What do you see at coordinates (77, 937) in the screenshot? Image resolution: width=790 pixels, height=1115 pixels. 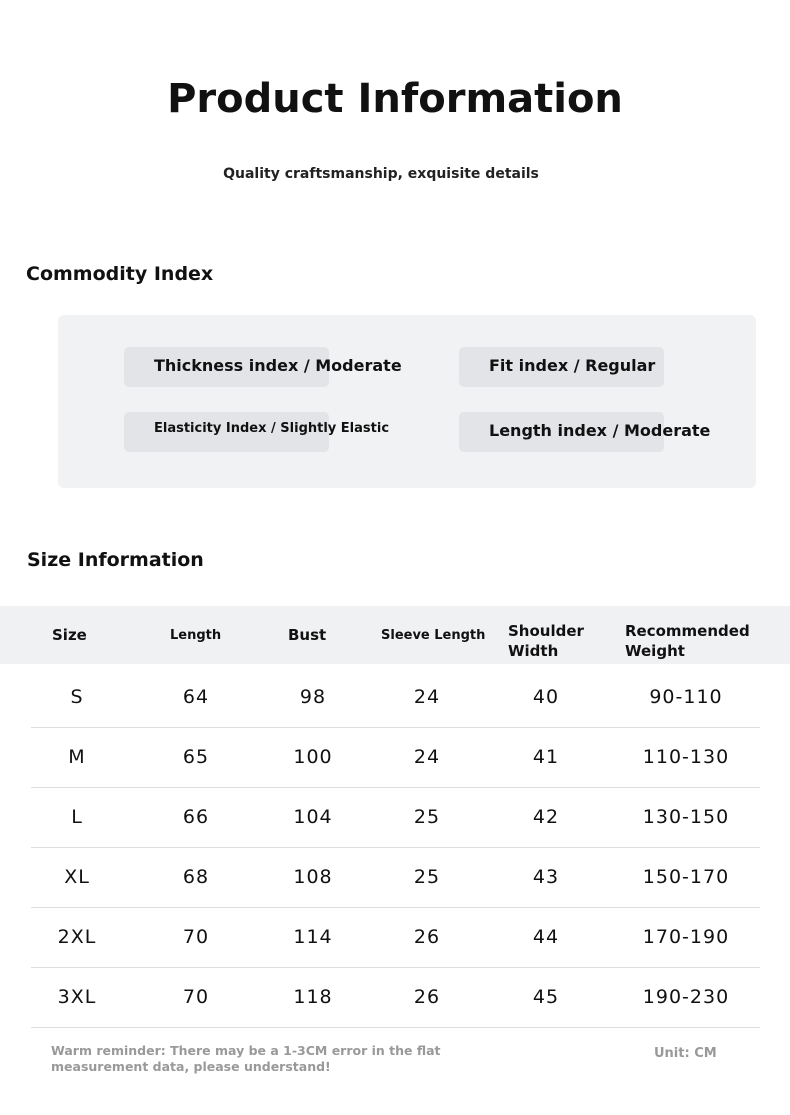 I see `table-cell: 2XL` at bounding box center [77, 937].